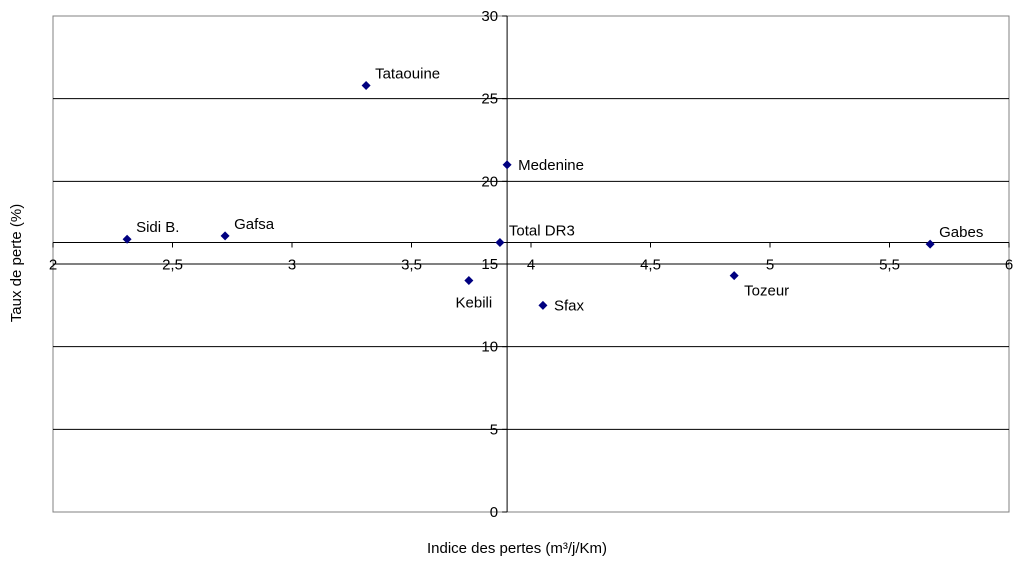 The image size is (1018, 562). Describe the element at coordinates (16, 263) in the screenshot. I see `y-axis-title: Taux de perte (%)` at that location.